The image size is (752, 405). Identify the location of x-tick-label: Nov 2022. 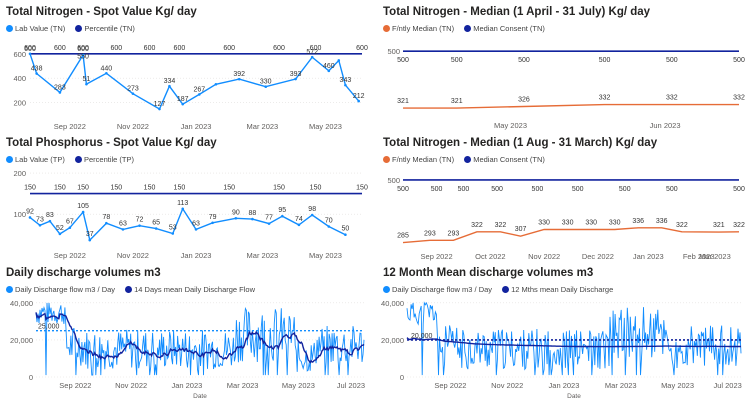
(131, 385).